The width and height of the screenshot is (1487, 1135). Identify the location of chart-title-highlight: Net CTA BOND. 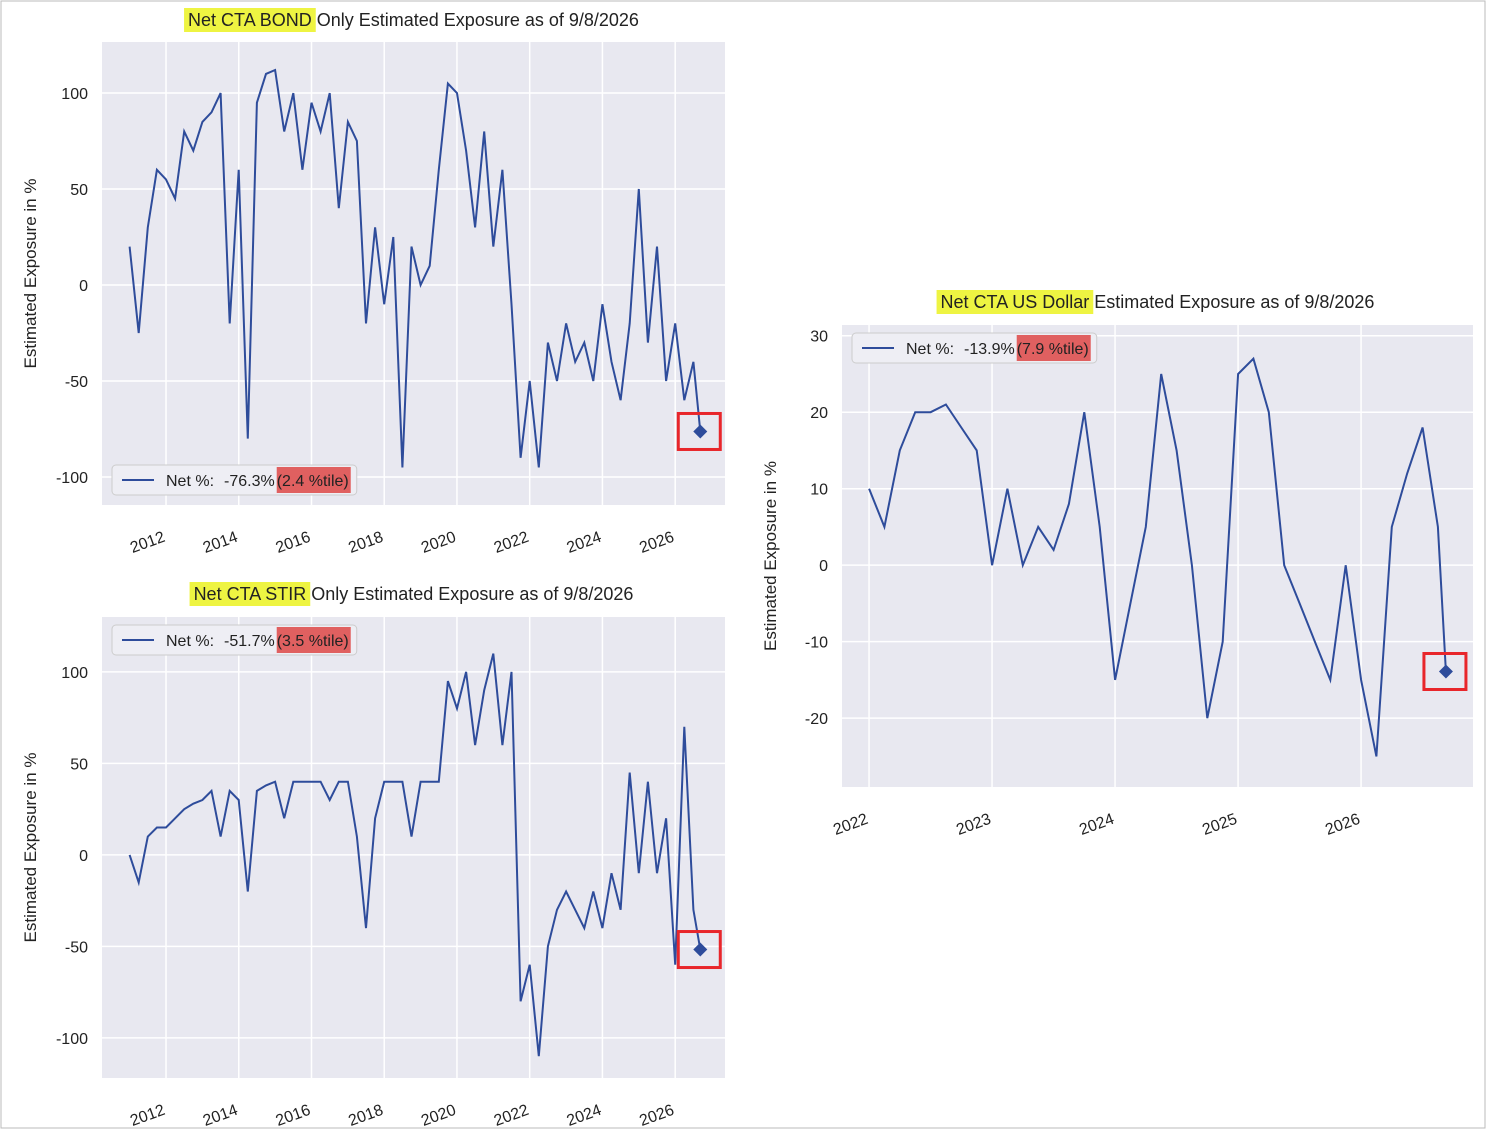
(250, 20).